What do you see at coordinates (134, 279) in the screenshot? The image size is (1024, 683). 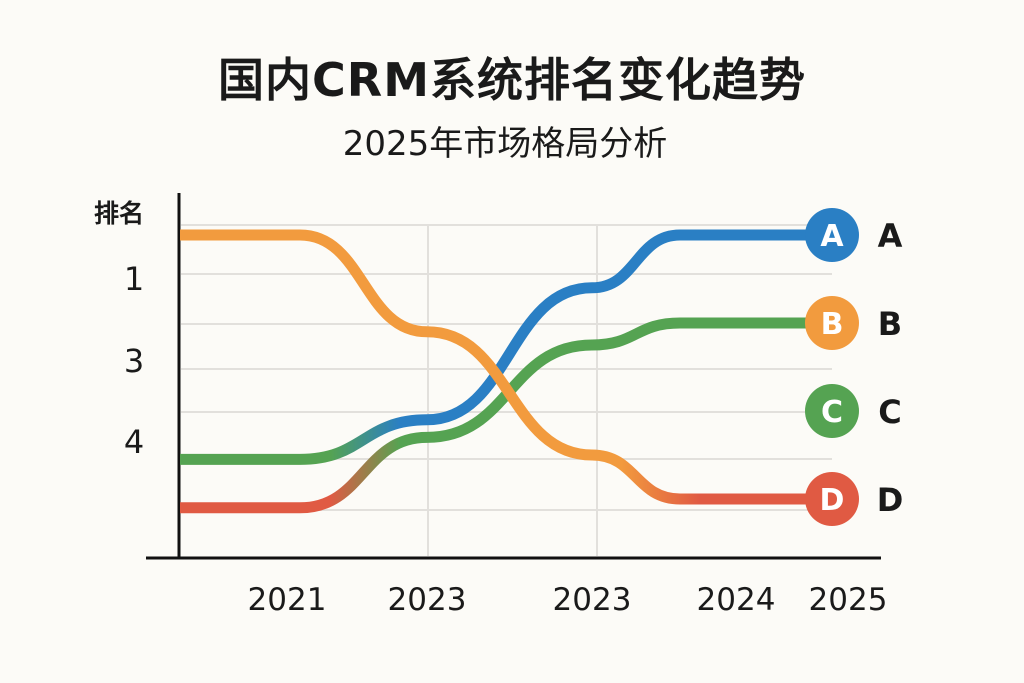 I see `y-tick-label: 1` at bounding box center [134, 279].